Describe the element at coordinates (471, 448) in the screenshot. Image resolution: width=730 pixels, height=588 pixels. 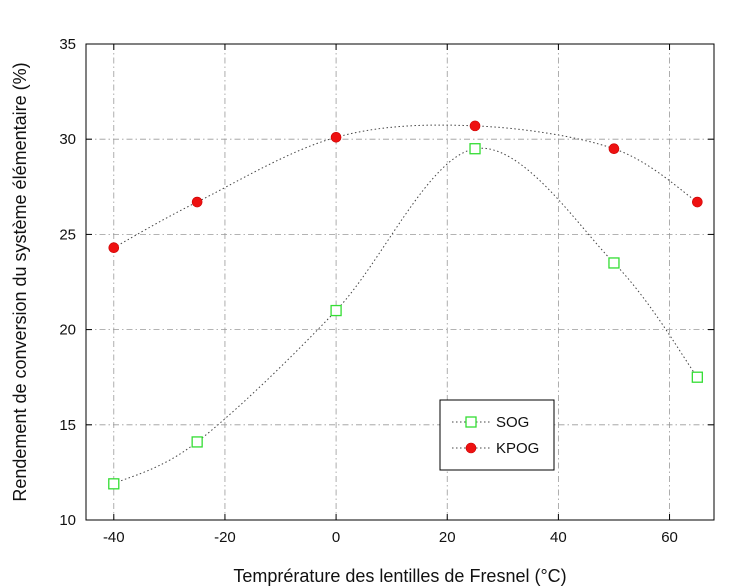
I see `legend-marker-kpog` at that location.